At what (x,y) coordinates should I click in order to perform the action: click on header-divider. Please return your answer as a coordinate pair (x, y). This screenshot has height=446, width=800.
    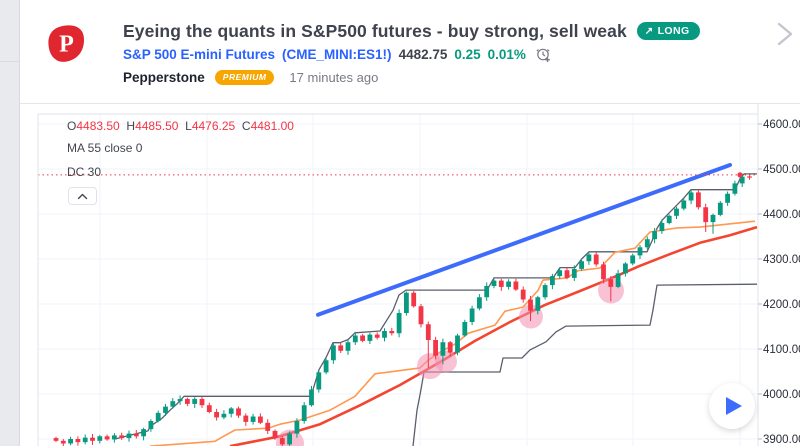
    Looking at the image, I should click on (410, 103).